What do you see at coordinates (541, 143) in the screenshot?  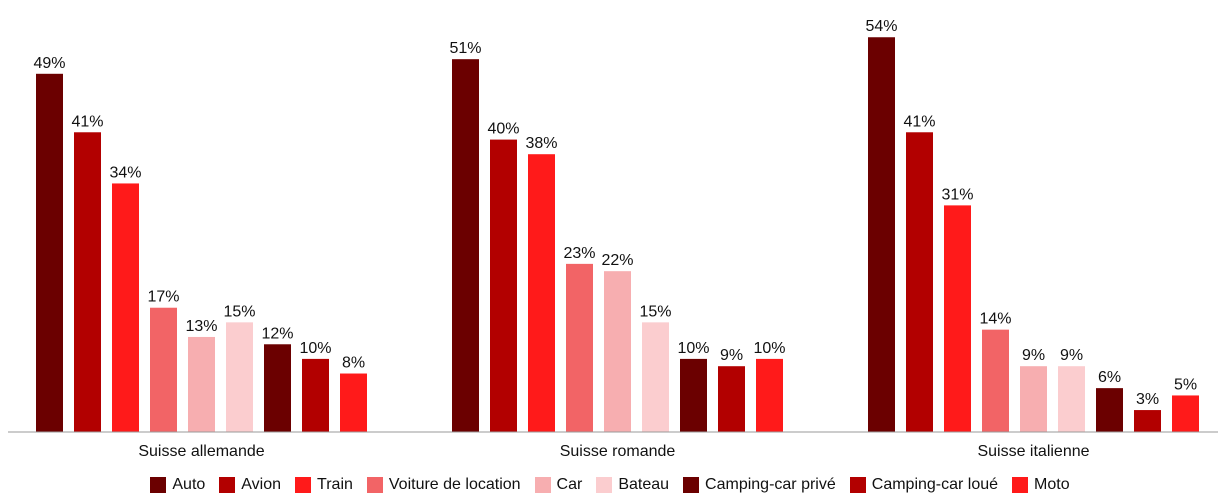 I see `value-label: 38%` at bounding box center [541, 143].